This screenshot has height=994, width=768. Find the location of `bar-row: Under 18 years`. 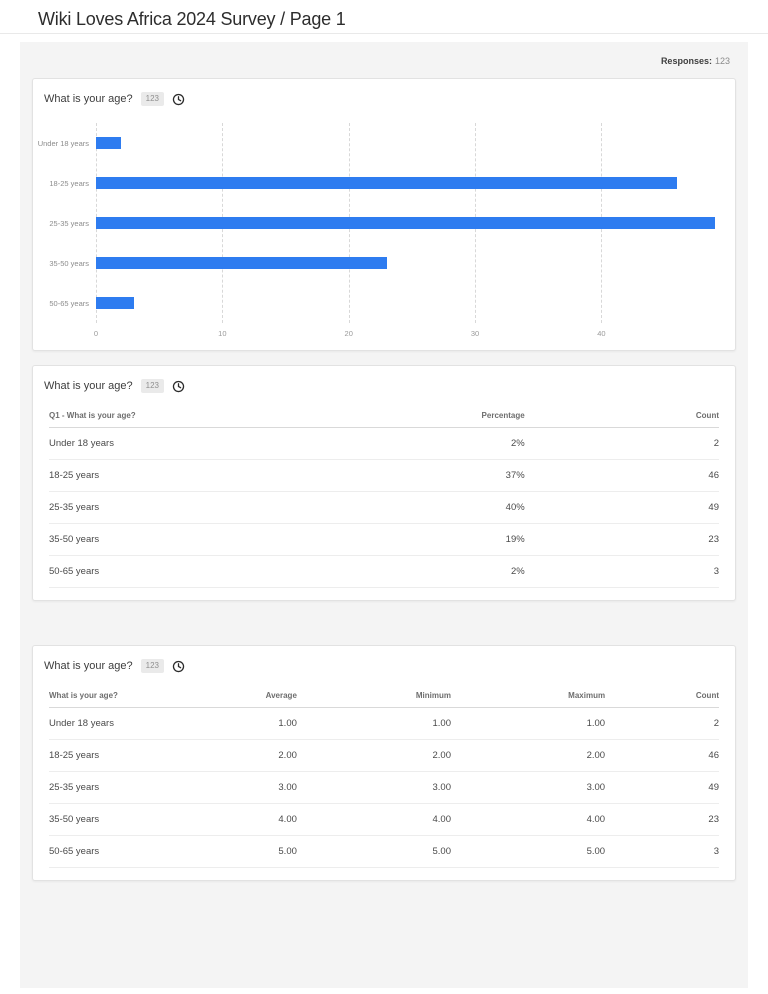

bar-row: Under 18 years is located at coordinates (381, 143).